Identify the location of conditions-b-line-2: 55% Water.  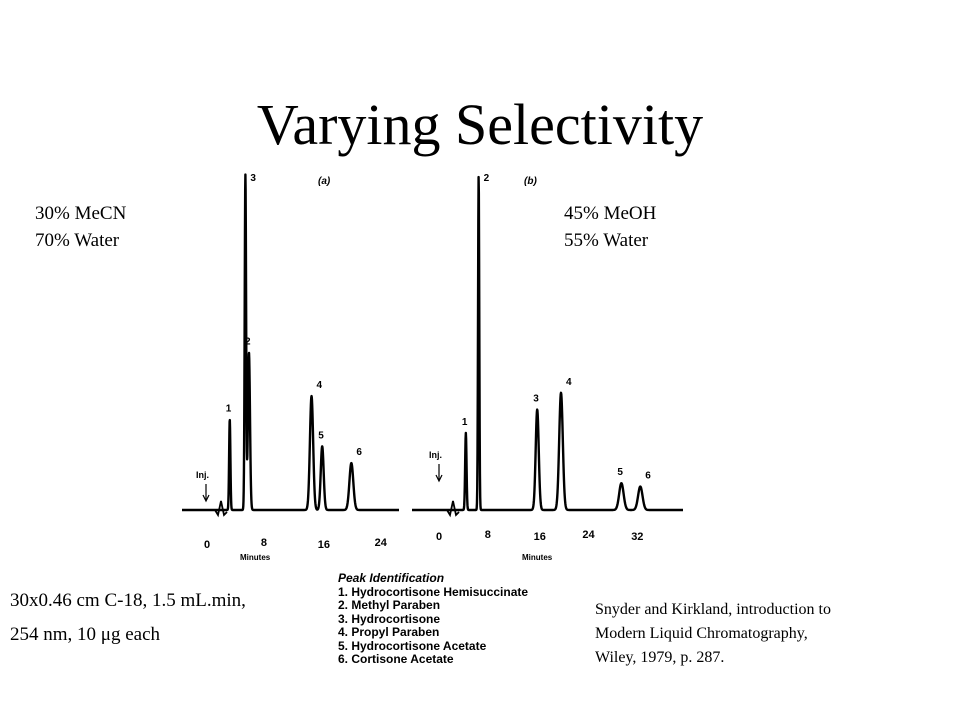
(606, 240).